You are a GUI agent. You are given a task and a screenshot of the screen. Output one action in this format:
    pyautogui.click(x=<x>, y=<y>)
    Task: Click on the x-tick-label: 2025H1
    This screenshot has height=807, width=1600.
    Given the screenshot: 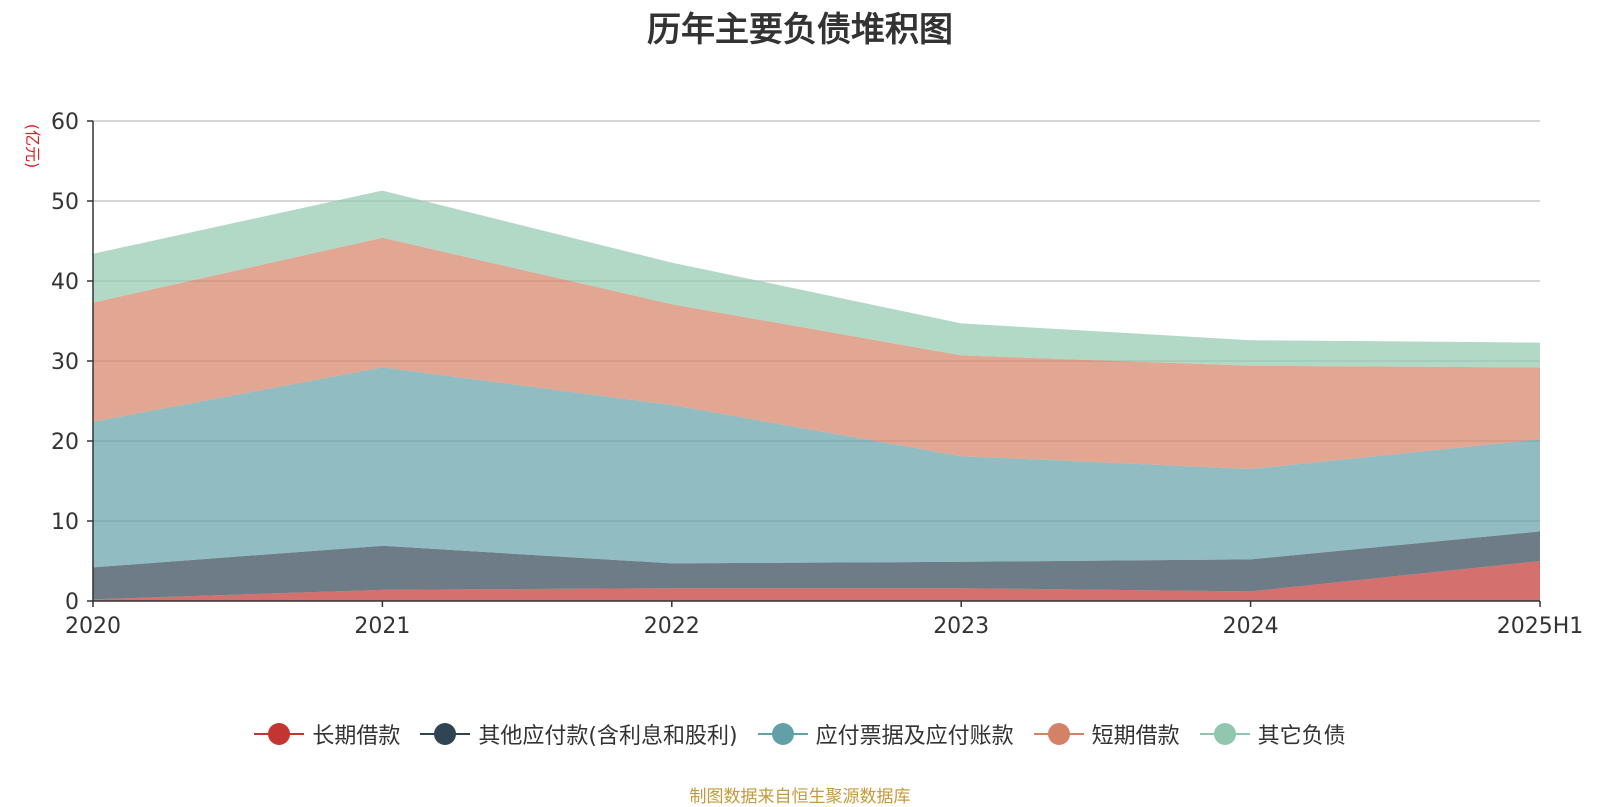 What is the action you would take?
    pyautogui.click(x=1540, y=626)
    